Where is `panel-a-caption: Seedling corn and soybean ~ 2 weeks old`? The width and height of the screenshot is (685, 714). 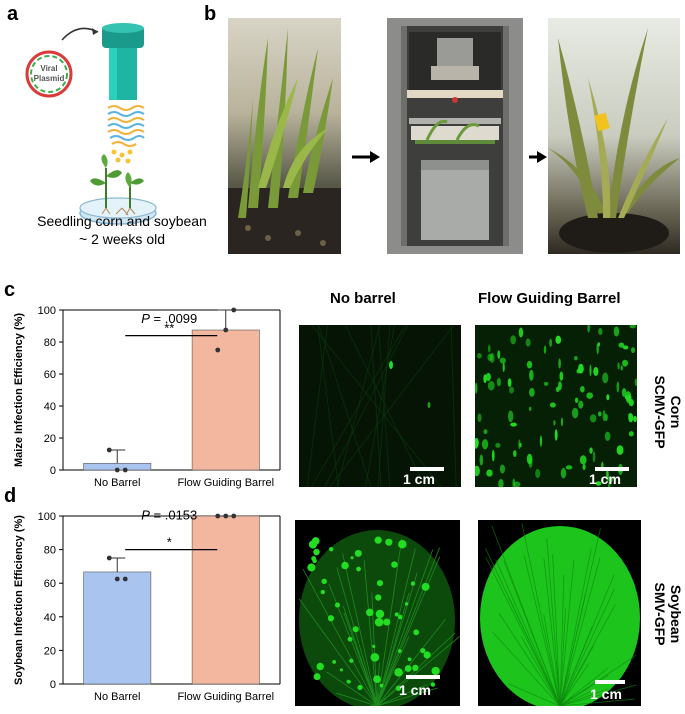
panel-a-caption: Seedling corn and soybean ~ 2 weeks old is located at coordinates (122, 230).